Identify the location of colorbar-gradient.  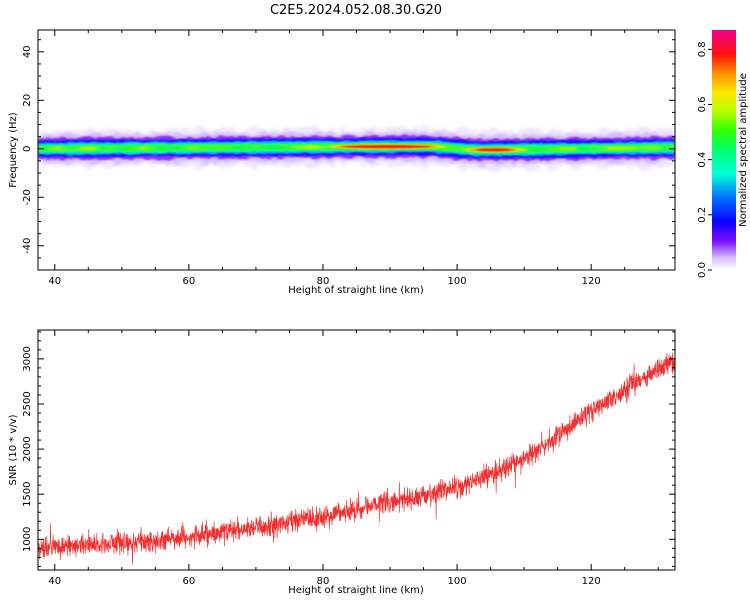
(724, 150).